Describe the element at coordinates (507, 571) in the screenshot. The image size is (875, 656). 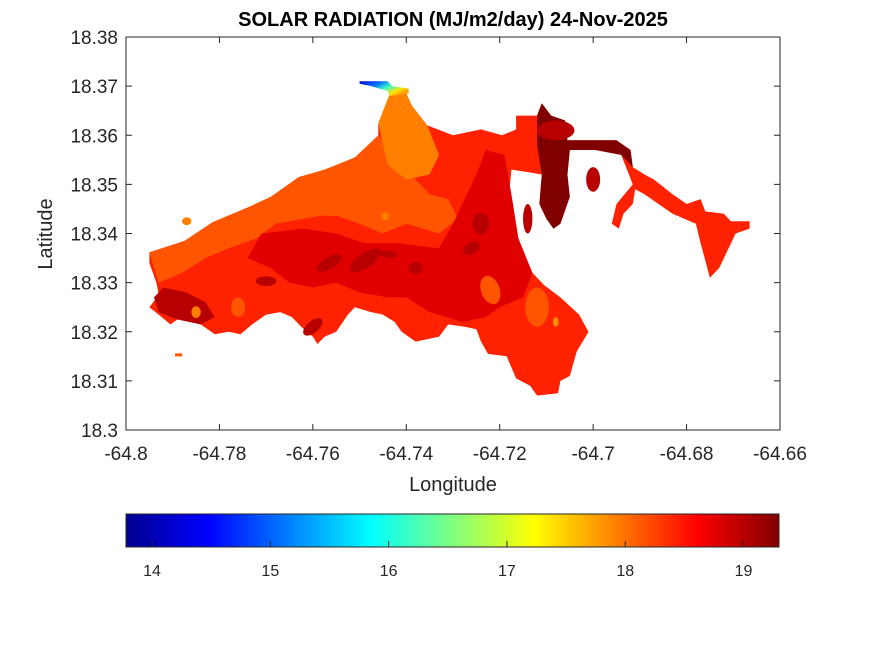
I see `colorbar-tick-label: 17` at that location.